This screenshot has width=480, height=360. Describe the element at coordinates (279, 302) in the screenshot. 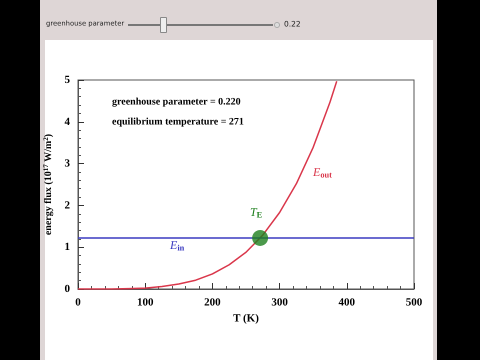

I see `x-tick-label: 300` at that location.